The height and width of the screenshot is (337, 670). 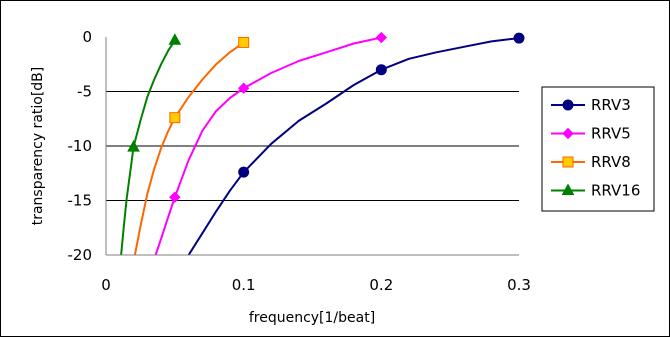 I want to click on legend-label-rrv8: RRV8, so click(x=611, y=162).